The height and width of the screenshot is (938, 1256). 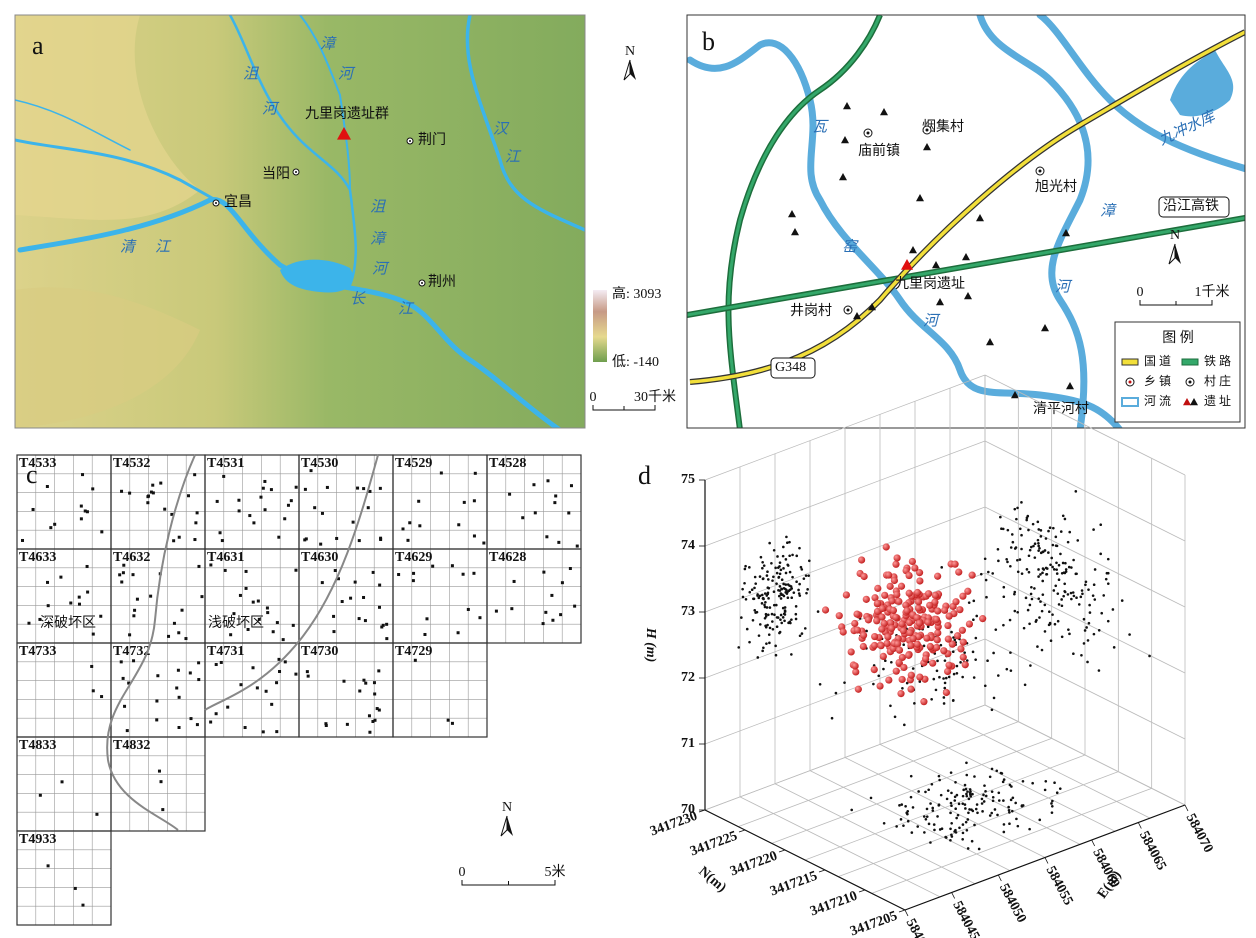 I want to click on y-axis-title: N(m), so click(x=712, y=880).